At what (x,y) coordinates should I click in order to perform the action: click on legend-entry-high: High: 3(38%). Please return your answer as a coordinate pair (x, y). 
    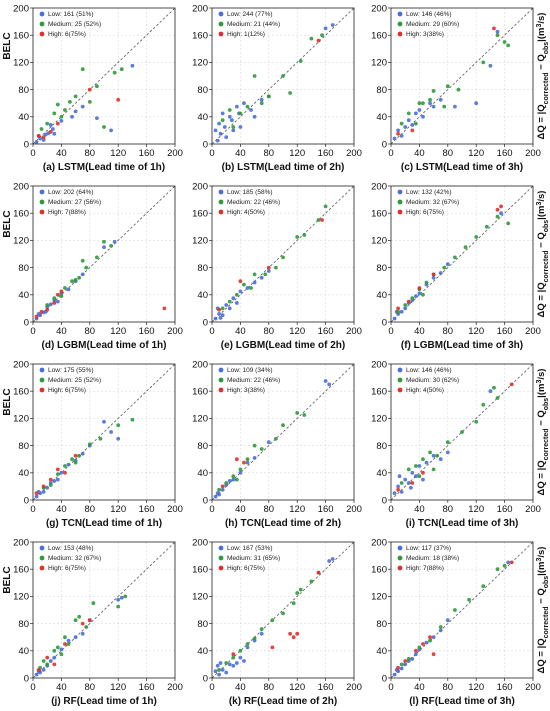
    Looking at the image, I should click on (246, 390).